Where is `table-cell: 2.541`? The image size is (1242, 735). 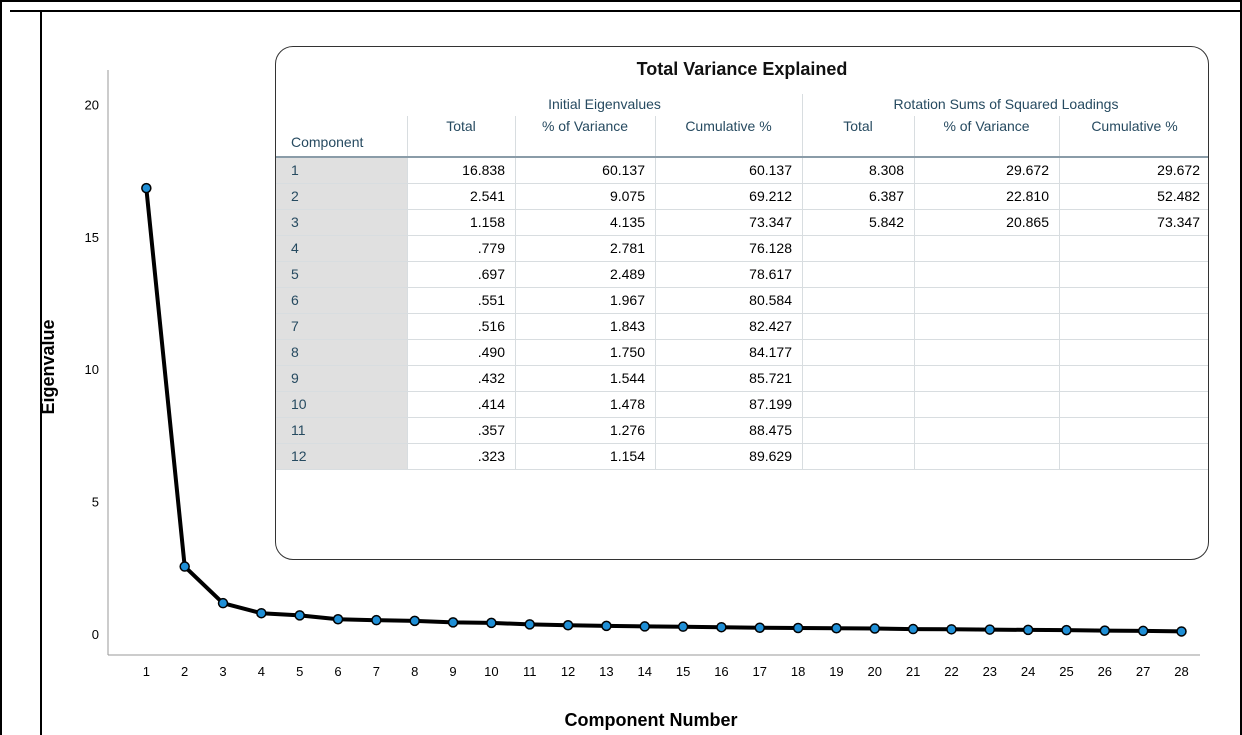 table-cell: 2.541 is located at coordinates (461, 196).